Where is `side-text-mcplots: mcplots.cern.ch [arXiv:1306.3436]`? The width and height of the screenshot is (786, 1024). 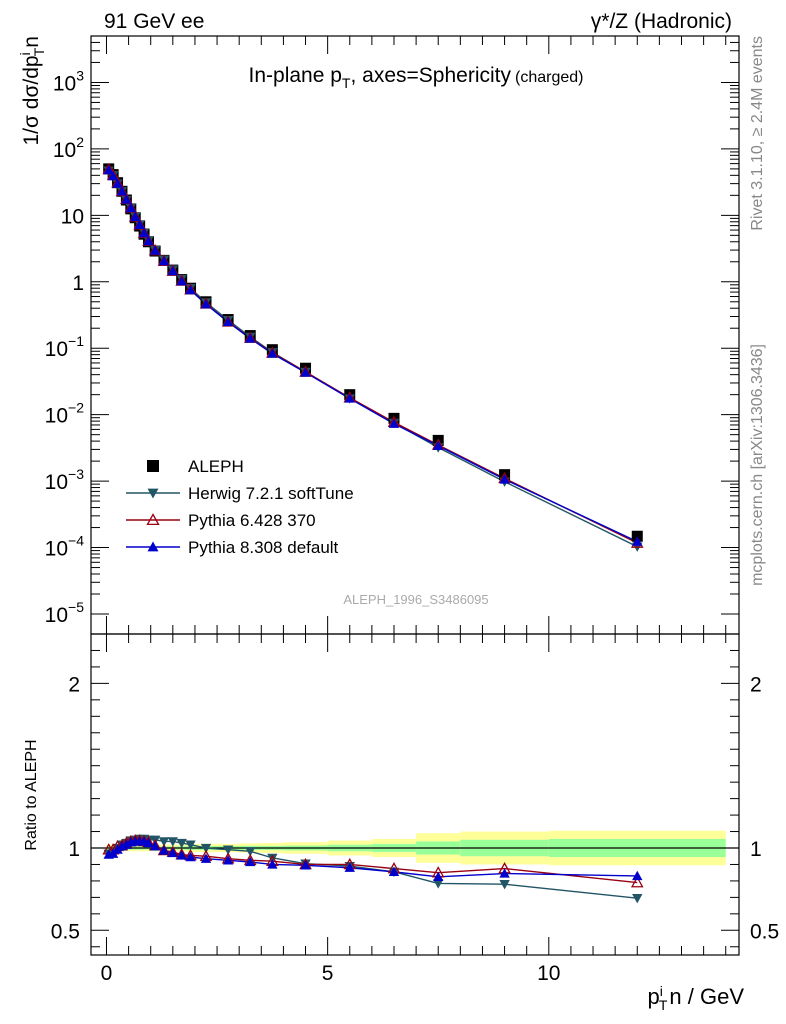 side-text-mcplots: mcplots.cern.ch [arXiv:1306.3436] is located at coordinates (757, 465).